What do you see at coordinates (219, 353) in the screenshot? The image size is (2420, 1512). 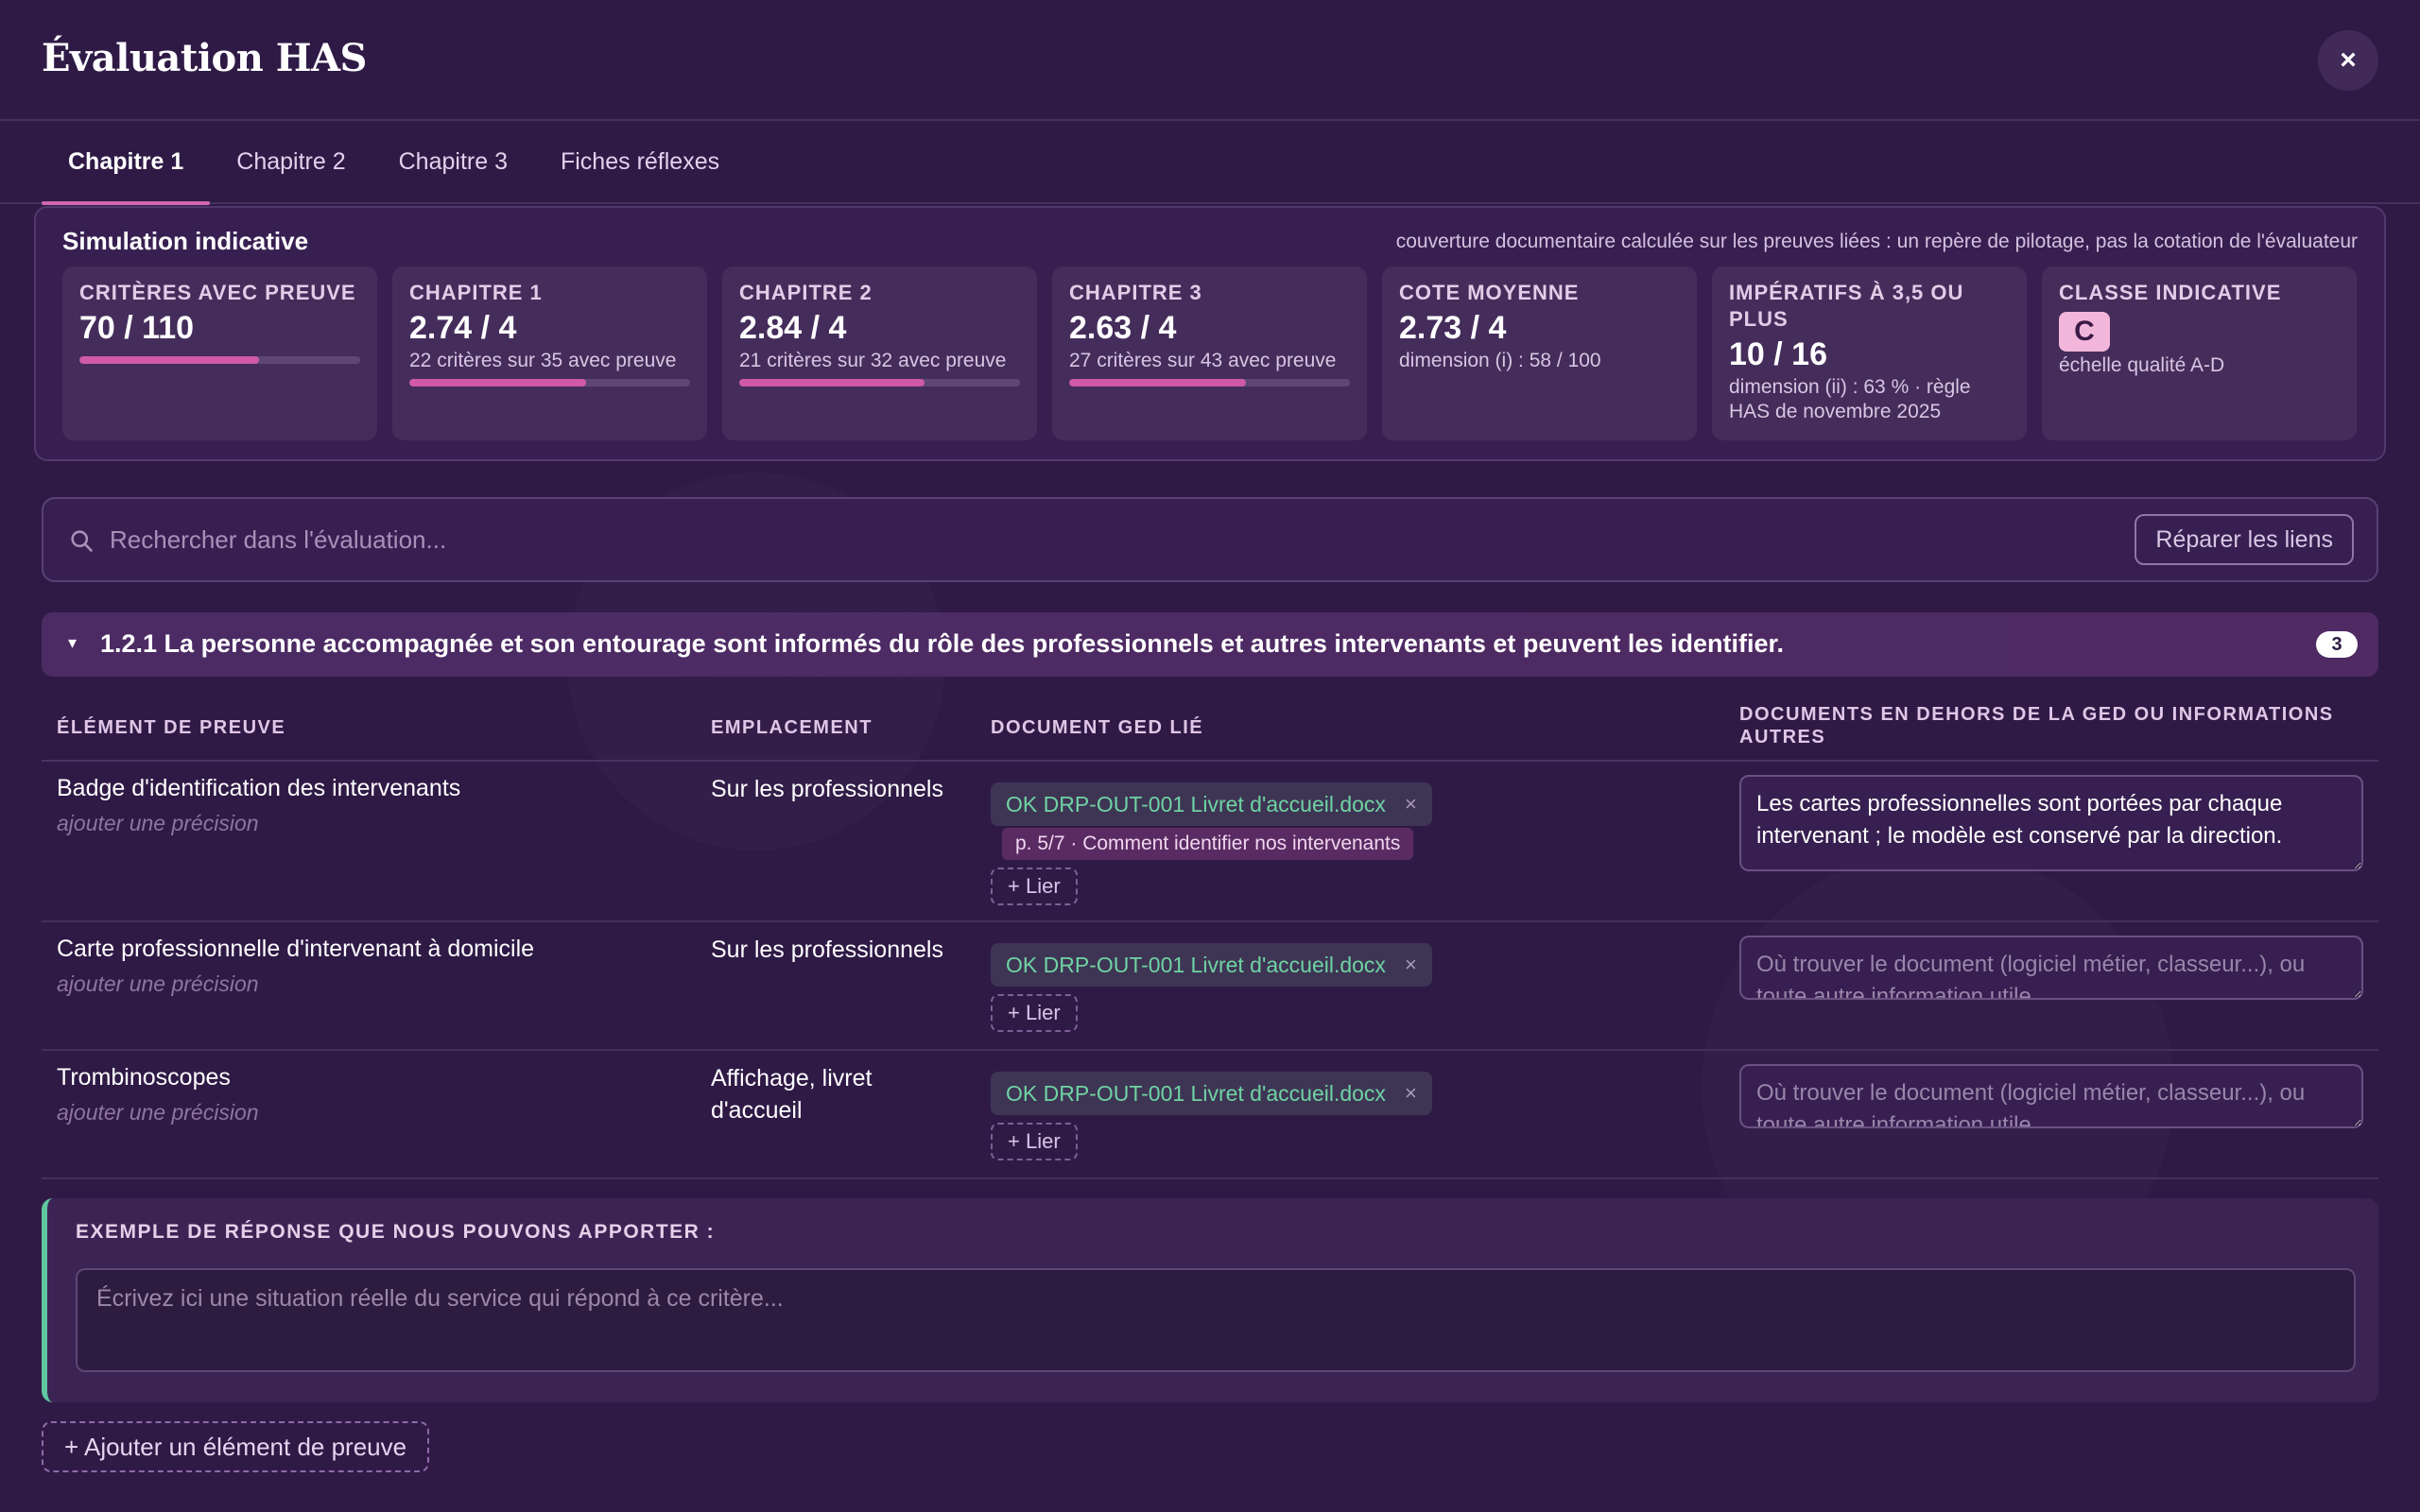 I see `stat-card-criteres: Critères avec preuve 70 / 110` at bounding box center [219, 353].